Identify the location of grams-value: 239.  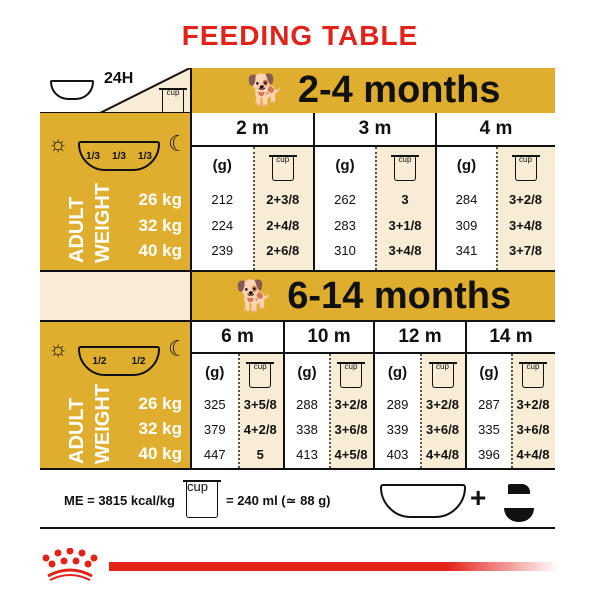
(222, 250).